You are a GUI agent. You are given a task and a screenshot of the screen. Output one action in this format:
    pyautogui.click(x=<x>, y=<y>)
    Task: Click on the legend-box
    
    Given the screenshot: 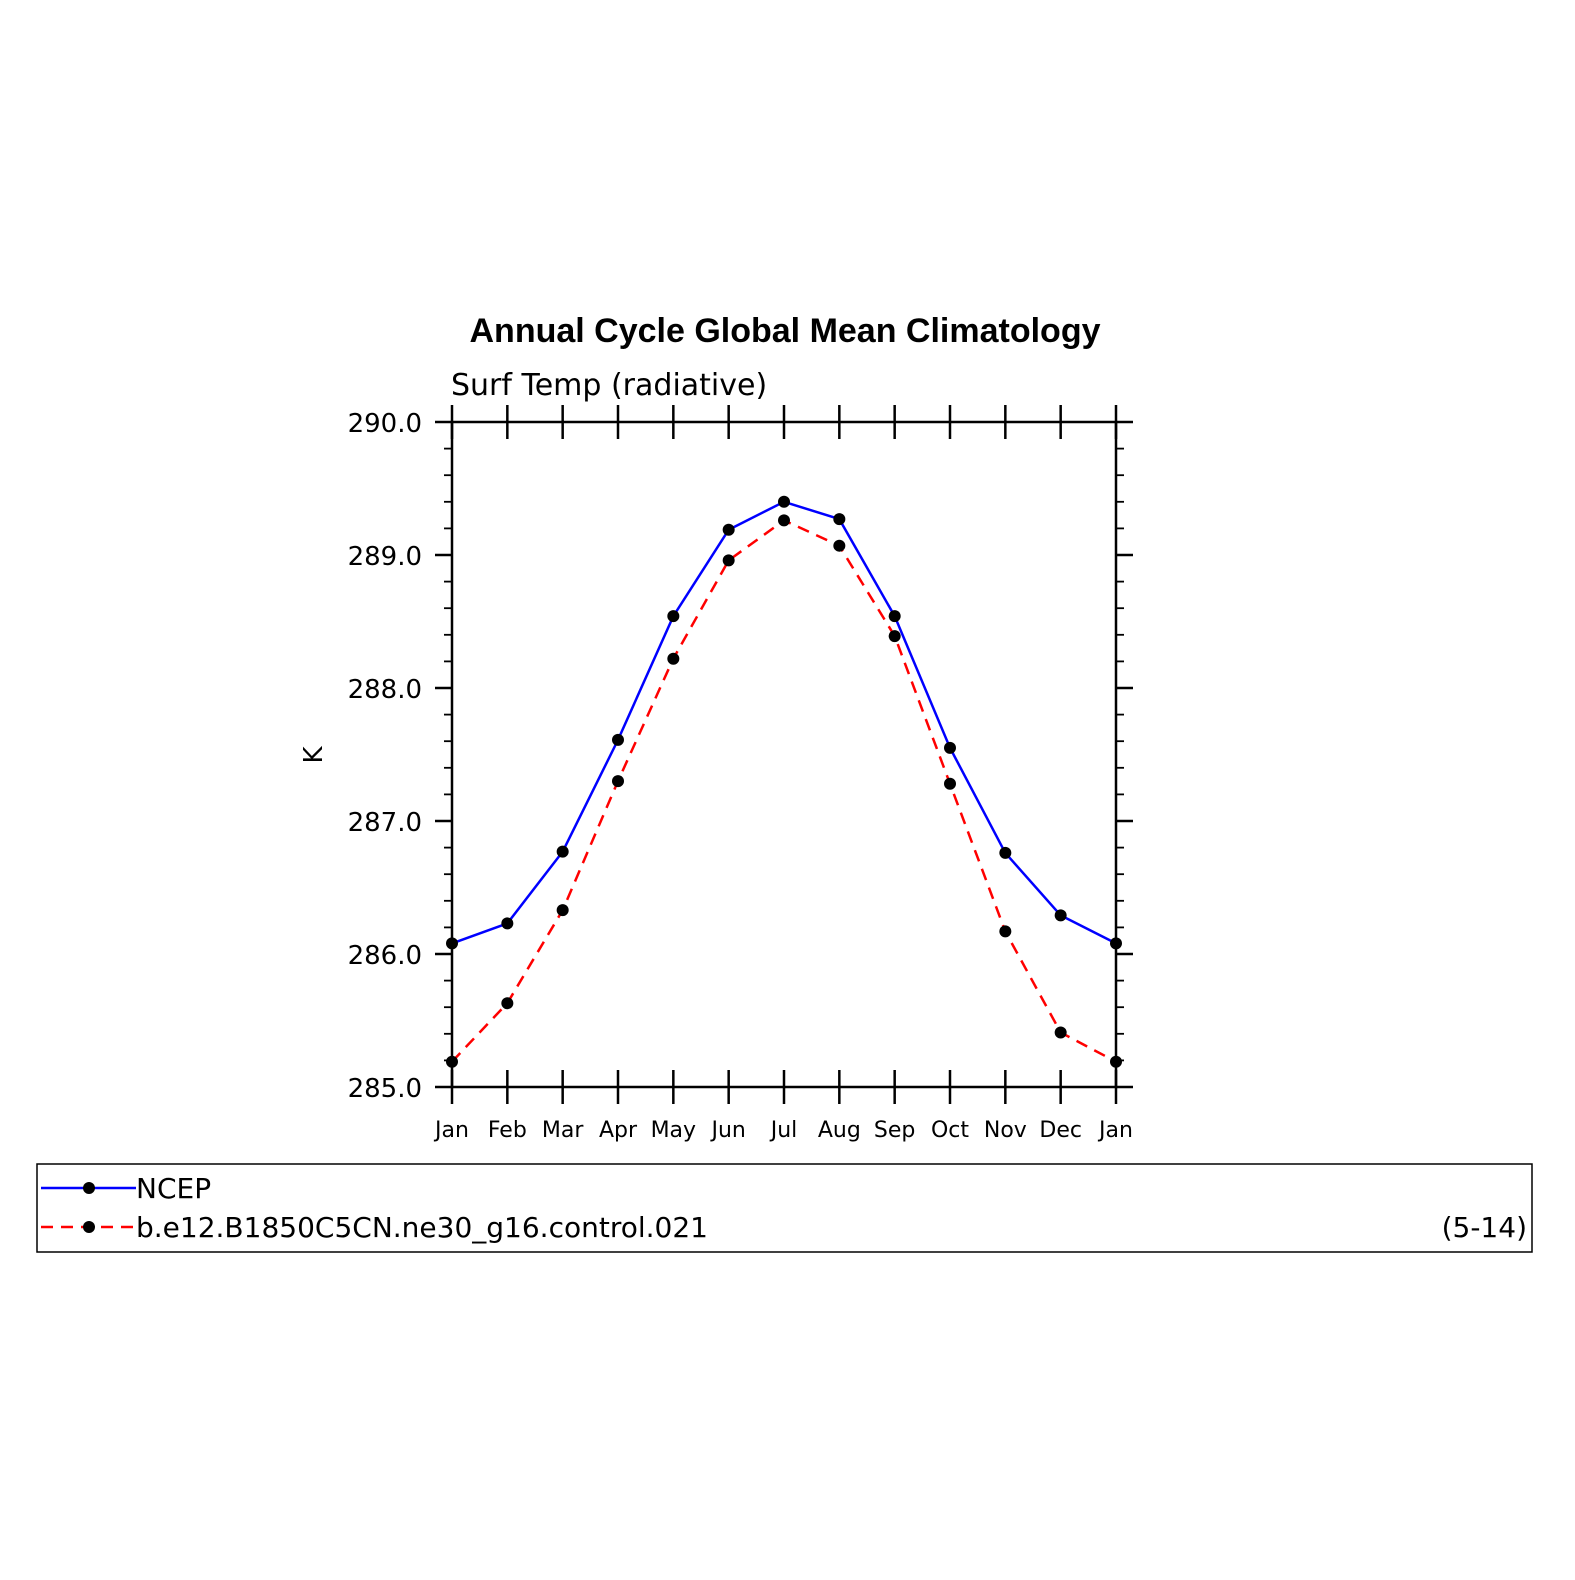 What is the action you would take?
    pyautogui.click(x=784, y=1208)
    